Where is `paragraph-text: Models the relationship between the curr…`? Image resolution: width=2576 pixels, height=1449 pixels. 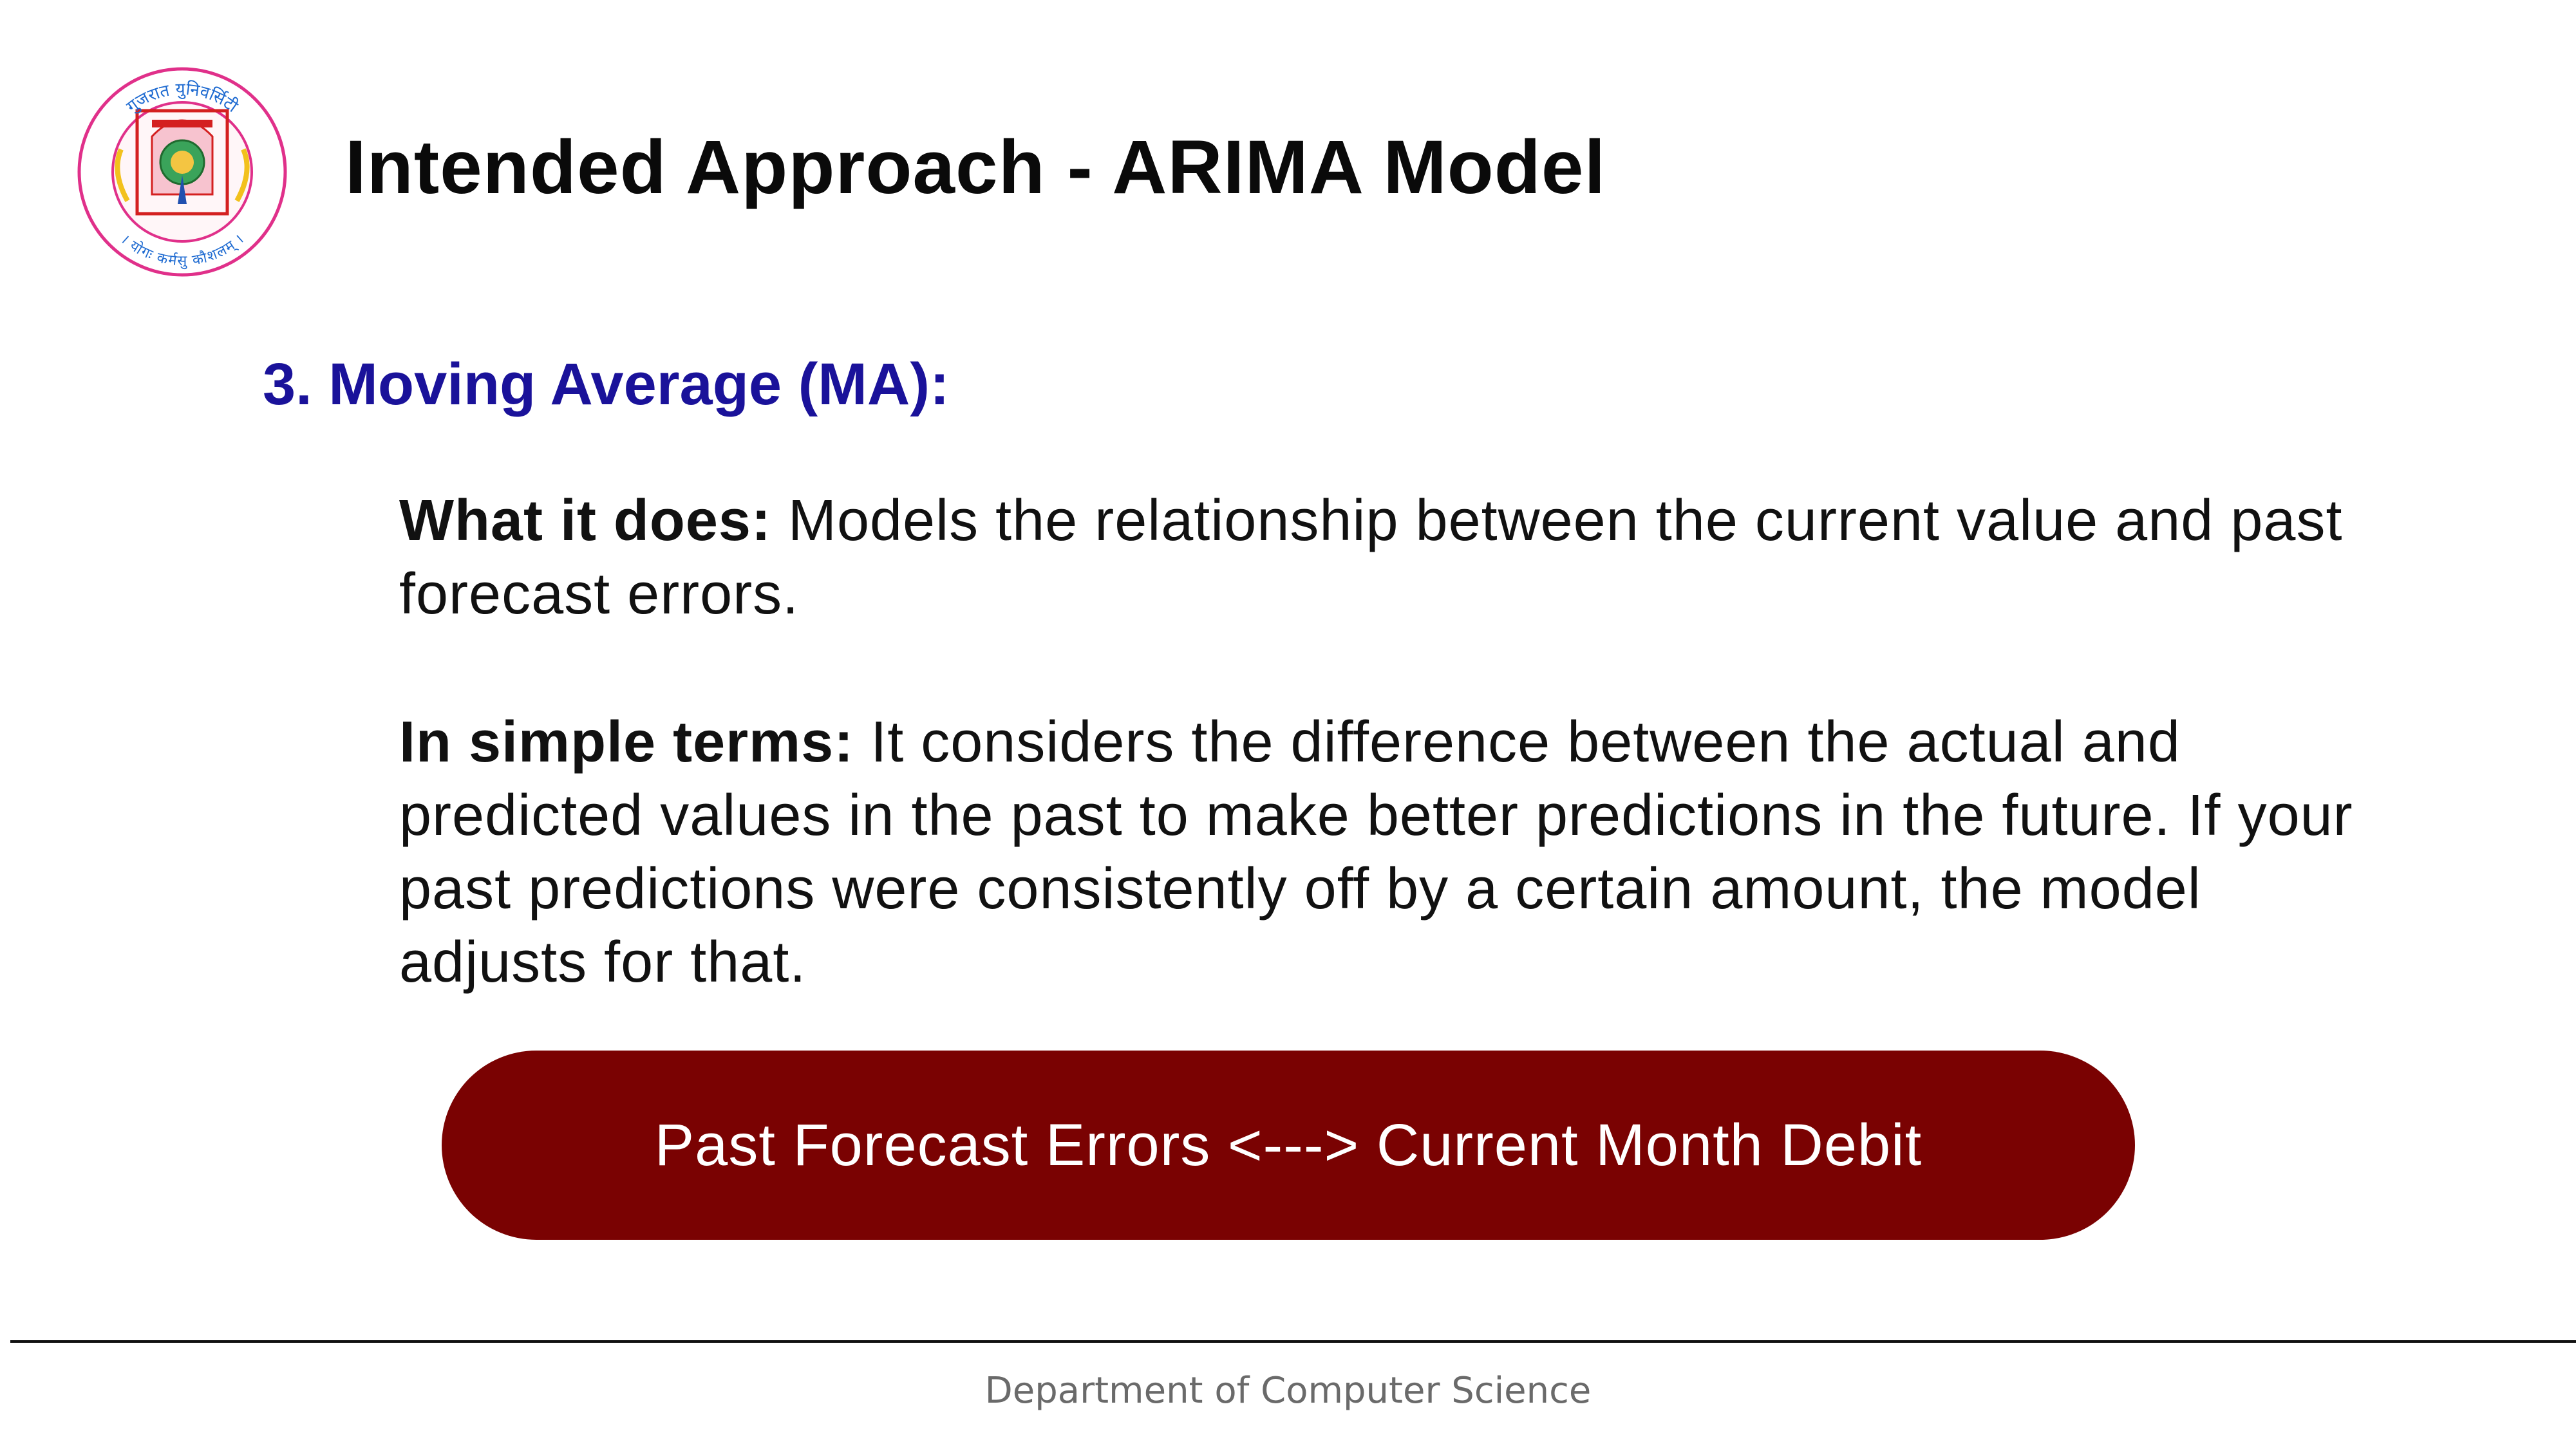 paragraph-text: Models the relationship between the curr… is located at coordinates (1371, 557).